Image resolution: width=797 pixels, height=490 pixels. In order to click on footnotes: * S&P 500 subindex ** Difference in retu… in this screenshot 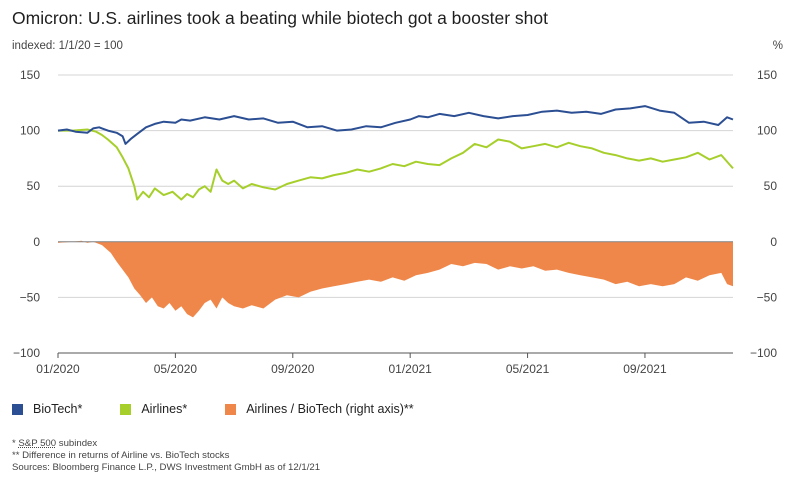, I will do `click(166, 456)`.